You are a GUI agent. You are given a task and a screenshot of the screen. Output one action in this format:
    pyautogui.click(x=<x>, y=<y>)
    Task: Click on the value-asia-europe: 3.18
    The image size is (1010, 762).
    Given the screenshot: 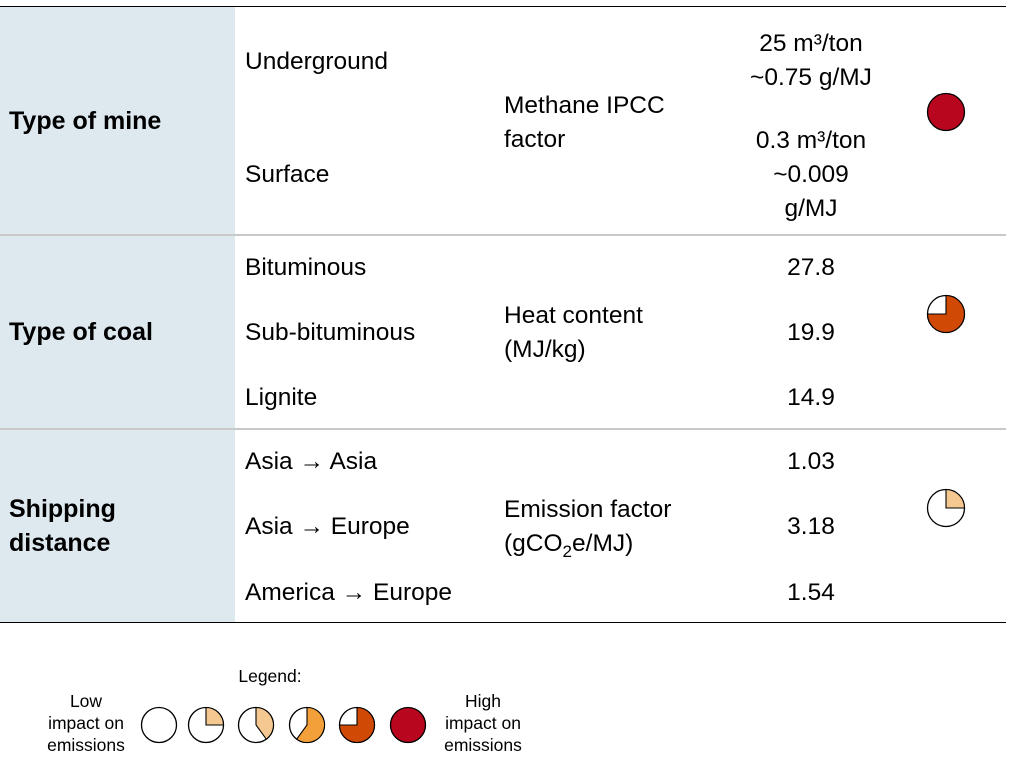 What is the action you would take?
    pyautogui.click(x=811, y=526)
    